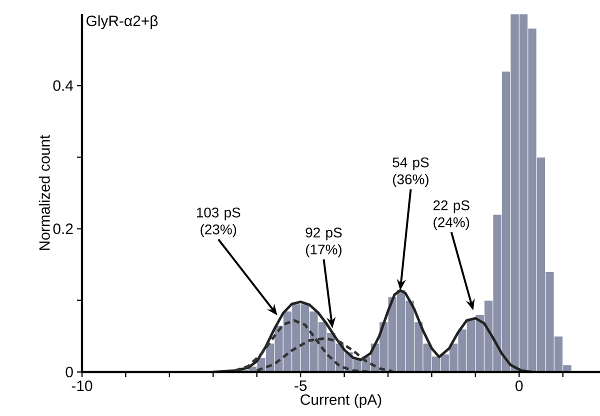 This screenshot has height=416, width=600. What do you see at coordinates (451, 215) in the screenshot?
I see `annotation: 22 pS (24%)` at bounding box center [451, 215].